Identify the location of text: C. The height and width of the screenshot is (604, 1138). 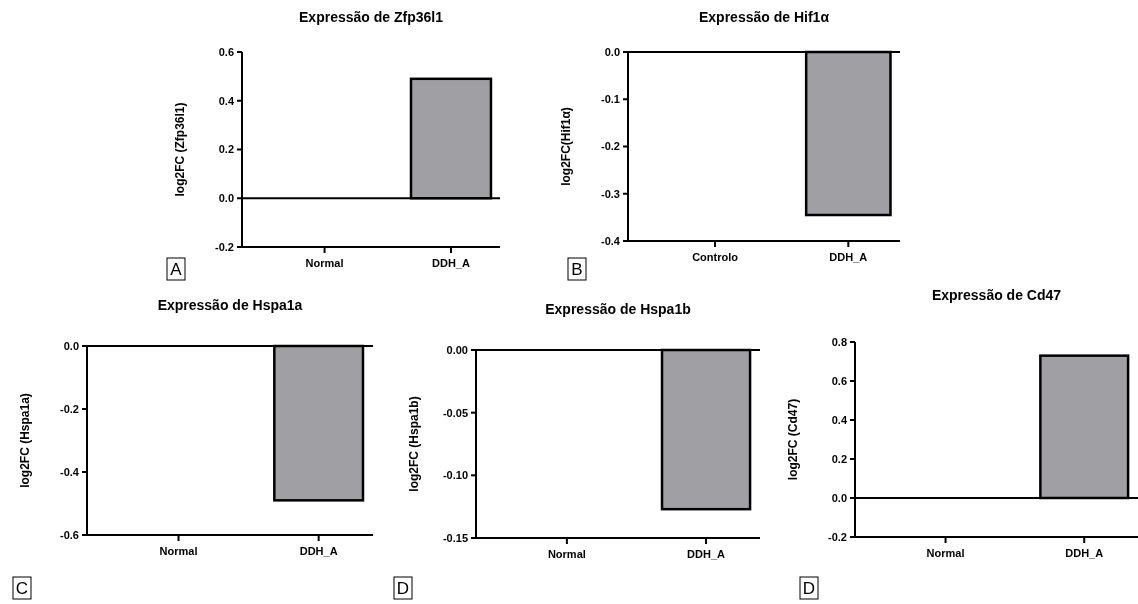
(22, 588).